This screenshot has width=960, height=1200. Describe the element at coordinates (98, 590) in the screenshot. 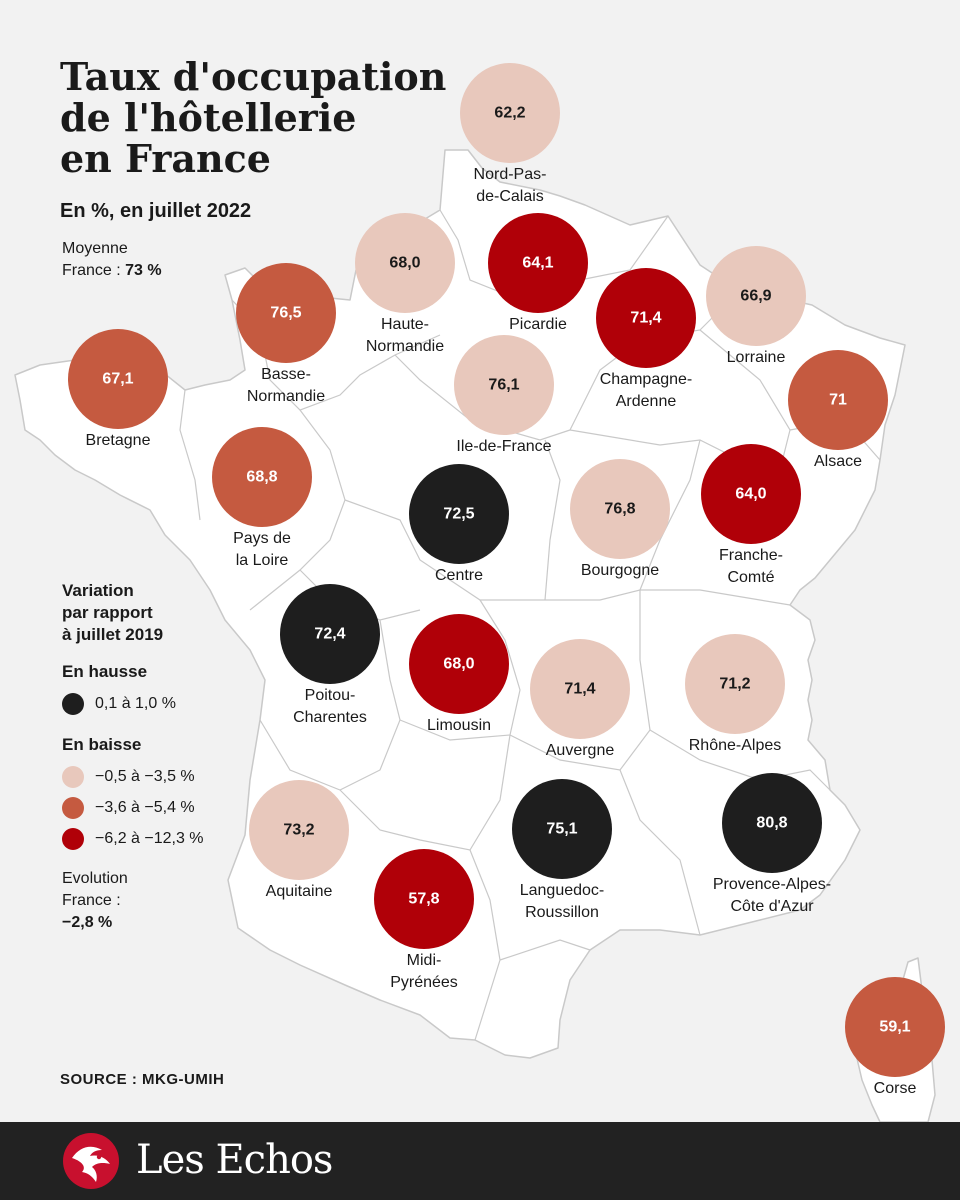

I see `legend-title-line-1: Variation` at that location.